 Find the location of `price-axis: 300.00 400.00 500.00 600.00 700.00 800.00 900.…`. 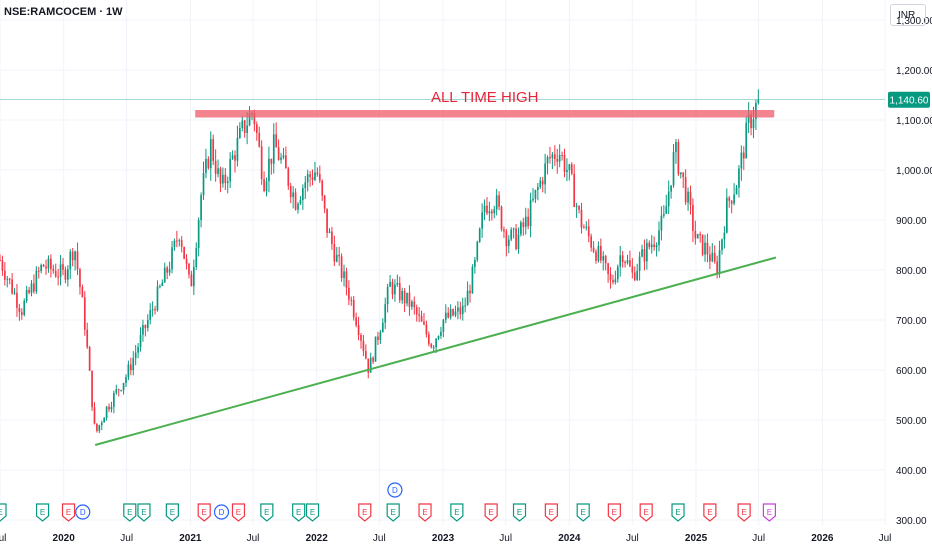

price-axis: 300.00 400.00 500.00 600.00 700.00 800.00 900.… is located at coordinates (910, 271).